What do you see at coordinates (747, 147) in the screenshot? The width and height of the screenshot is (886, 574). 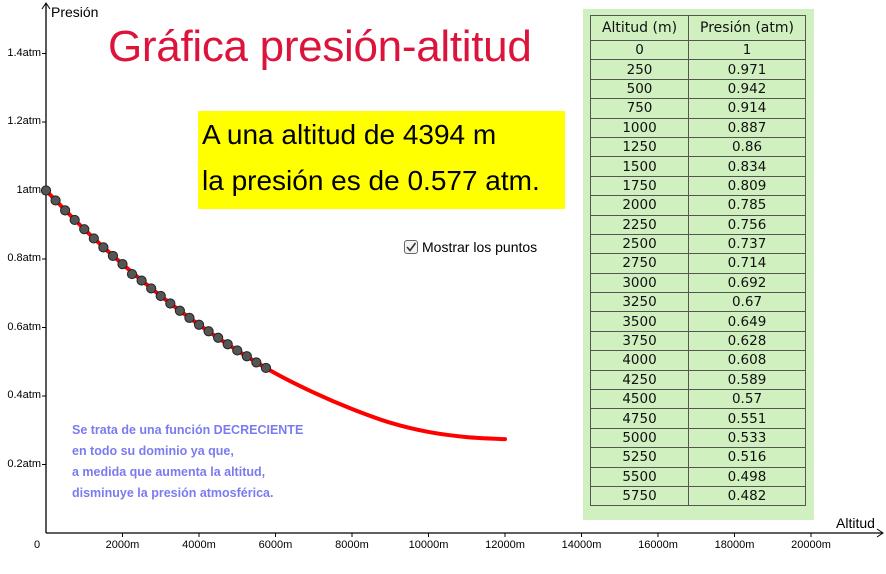 I see `cell-pressure: 0.86` at bounding box center [747, 147].